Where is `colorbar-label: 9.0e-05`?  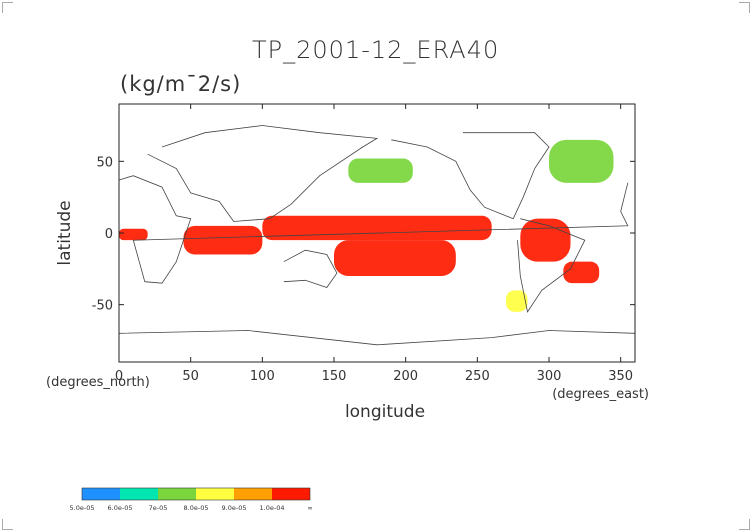 colorbar-label: 9.0e-05 is located at coordinates (234, 508).